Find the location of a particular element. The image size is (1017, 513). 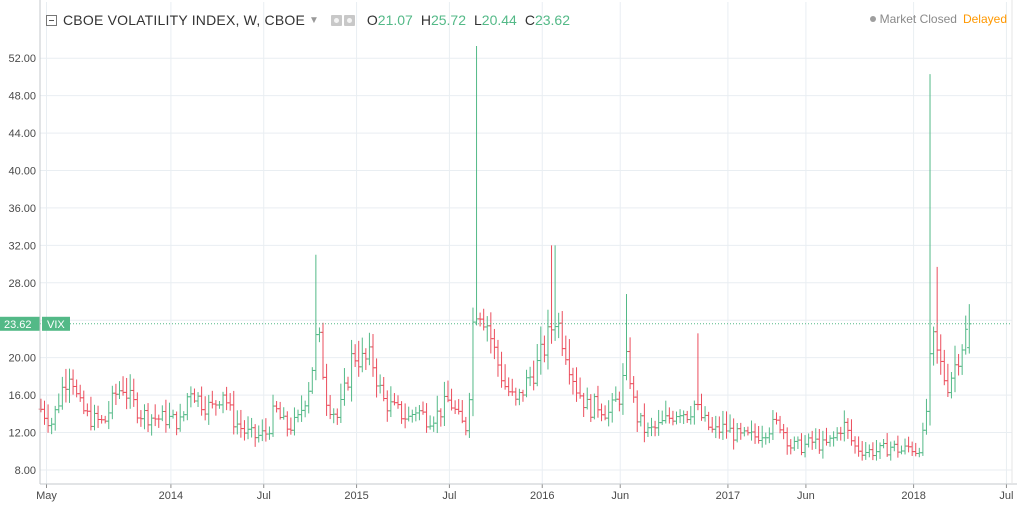

collapse-icon is located at coordinates (51, 20).